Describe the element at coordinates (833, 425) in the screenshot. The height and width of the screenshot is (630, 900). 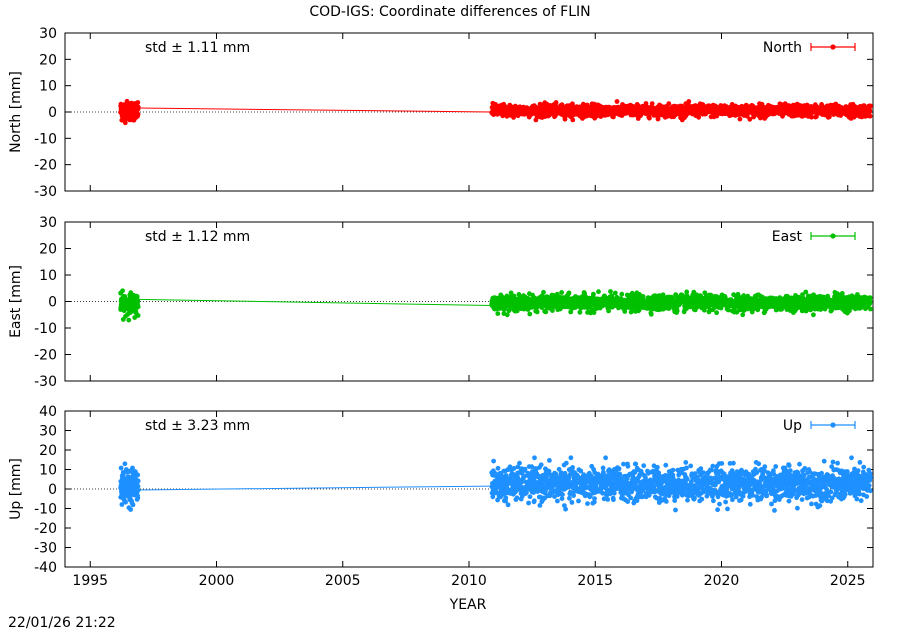
I see `up-legend-marker` at that location.